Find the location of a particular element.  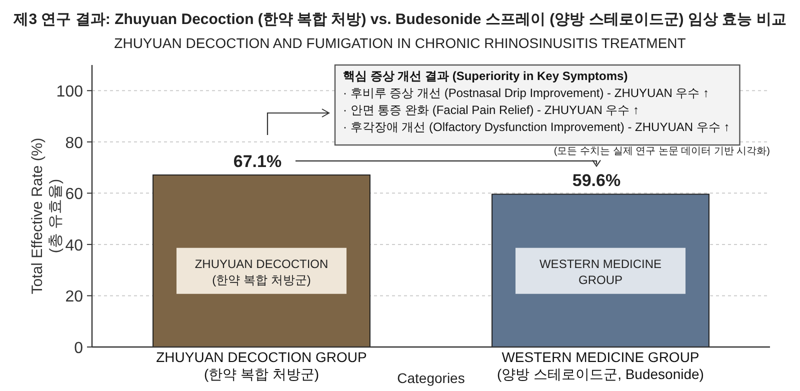

x-tick-label: WESTERN MEDICINE GROUP (양방 스테로이드군, Budesonide) is located at coordinates (600, 365).